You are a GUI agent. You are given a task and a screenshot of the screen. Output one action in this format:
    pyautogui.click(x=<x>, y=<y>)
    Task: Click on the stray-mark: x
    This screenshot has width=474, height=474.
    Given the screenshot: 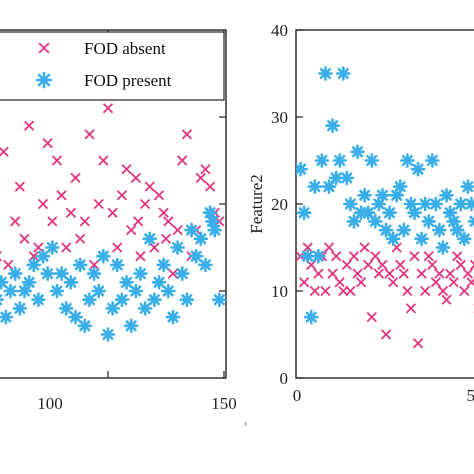 What is the action you would take?
    pyautogui.click(x=246, y=424)
    